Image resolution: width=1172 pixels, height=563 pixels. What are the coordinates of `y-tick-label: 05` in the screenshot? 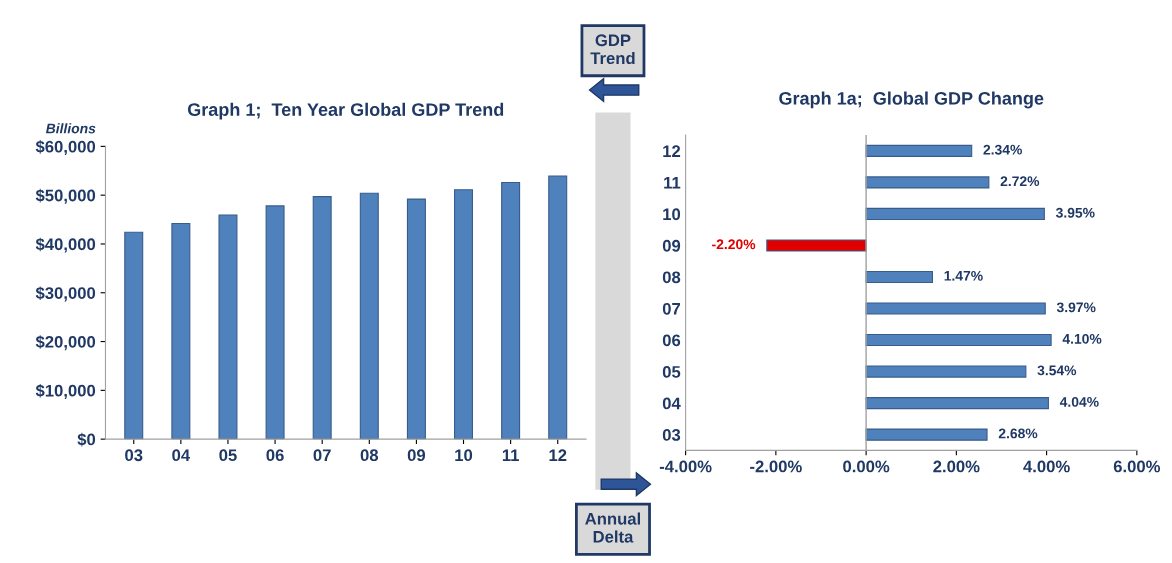 It's located at (671, 371).